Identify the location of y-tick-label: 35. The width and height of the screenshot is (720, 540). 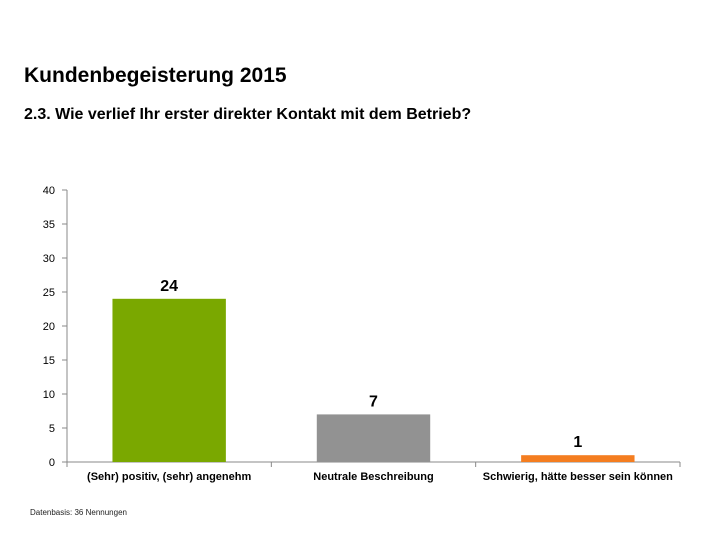
(49, 225).